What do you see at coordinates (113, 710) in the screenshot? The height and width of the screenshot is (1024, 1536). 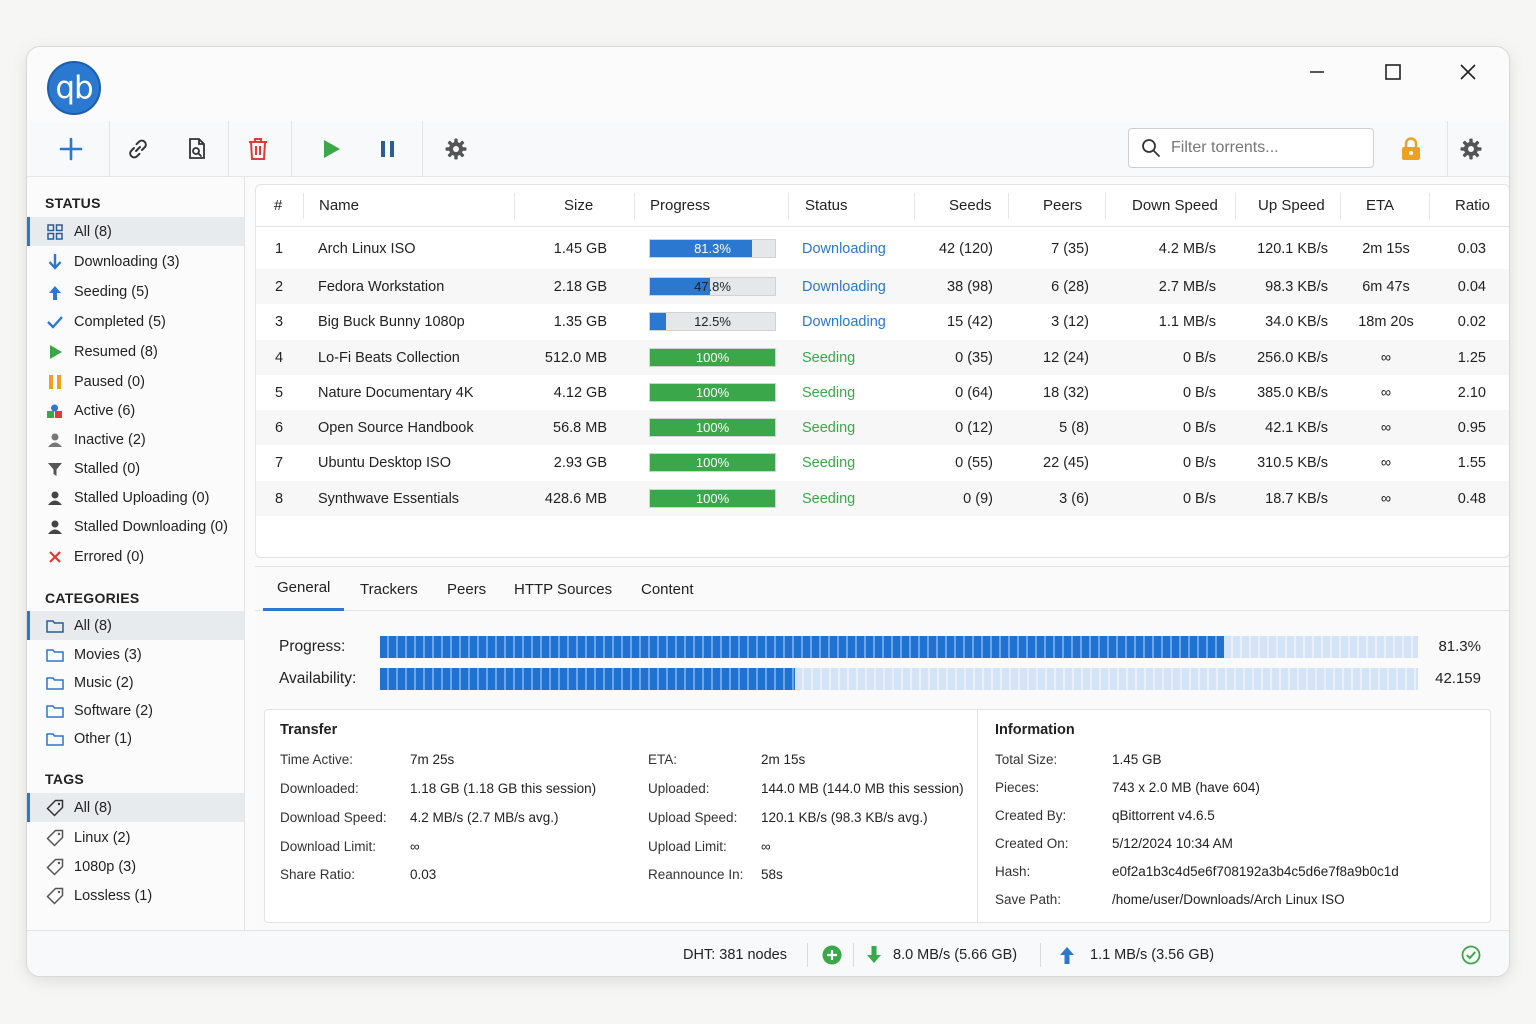 I see `category-label: Software (2)` at bounding box center [113, 710].